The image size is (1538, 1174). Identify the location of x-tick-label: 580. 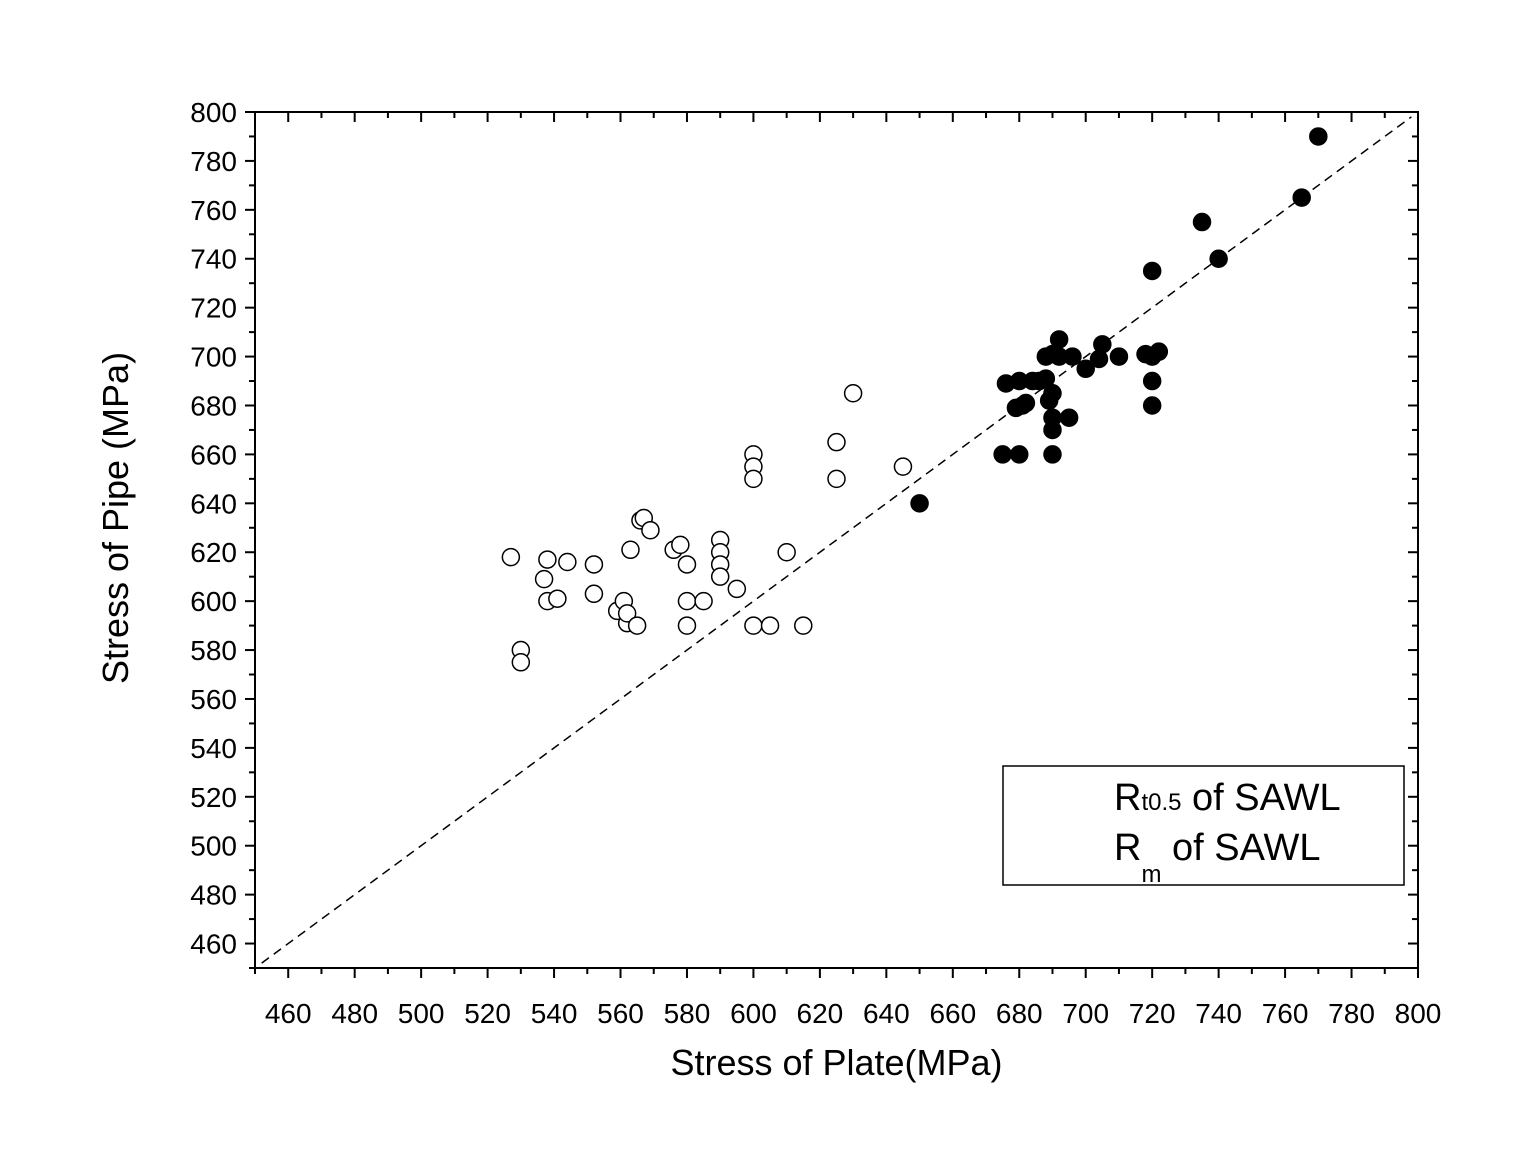
(687, 1013).